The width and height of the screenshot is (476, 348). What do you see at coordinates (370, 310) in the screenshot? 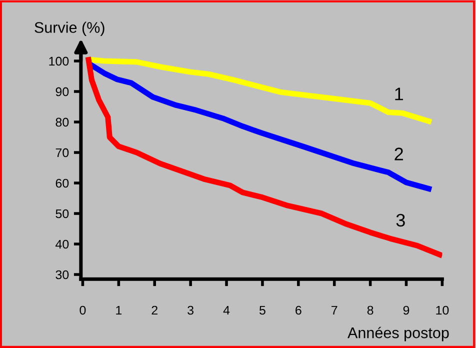
I see `x-tick-label: 8` at bounding box center [370, 310].